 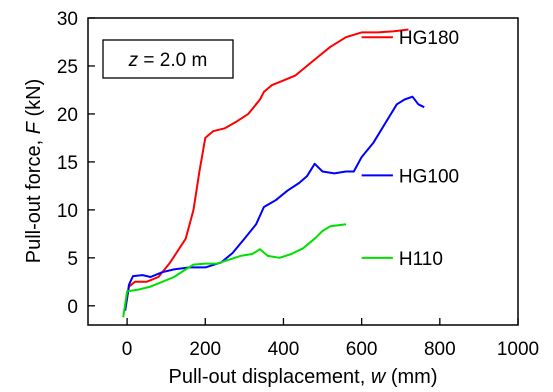 What do you see at coordinates (303, 377) in the screenshot?
I see `x-axis-title: Pull-out displacement, w (mm)` at bounding box center [303, 377].